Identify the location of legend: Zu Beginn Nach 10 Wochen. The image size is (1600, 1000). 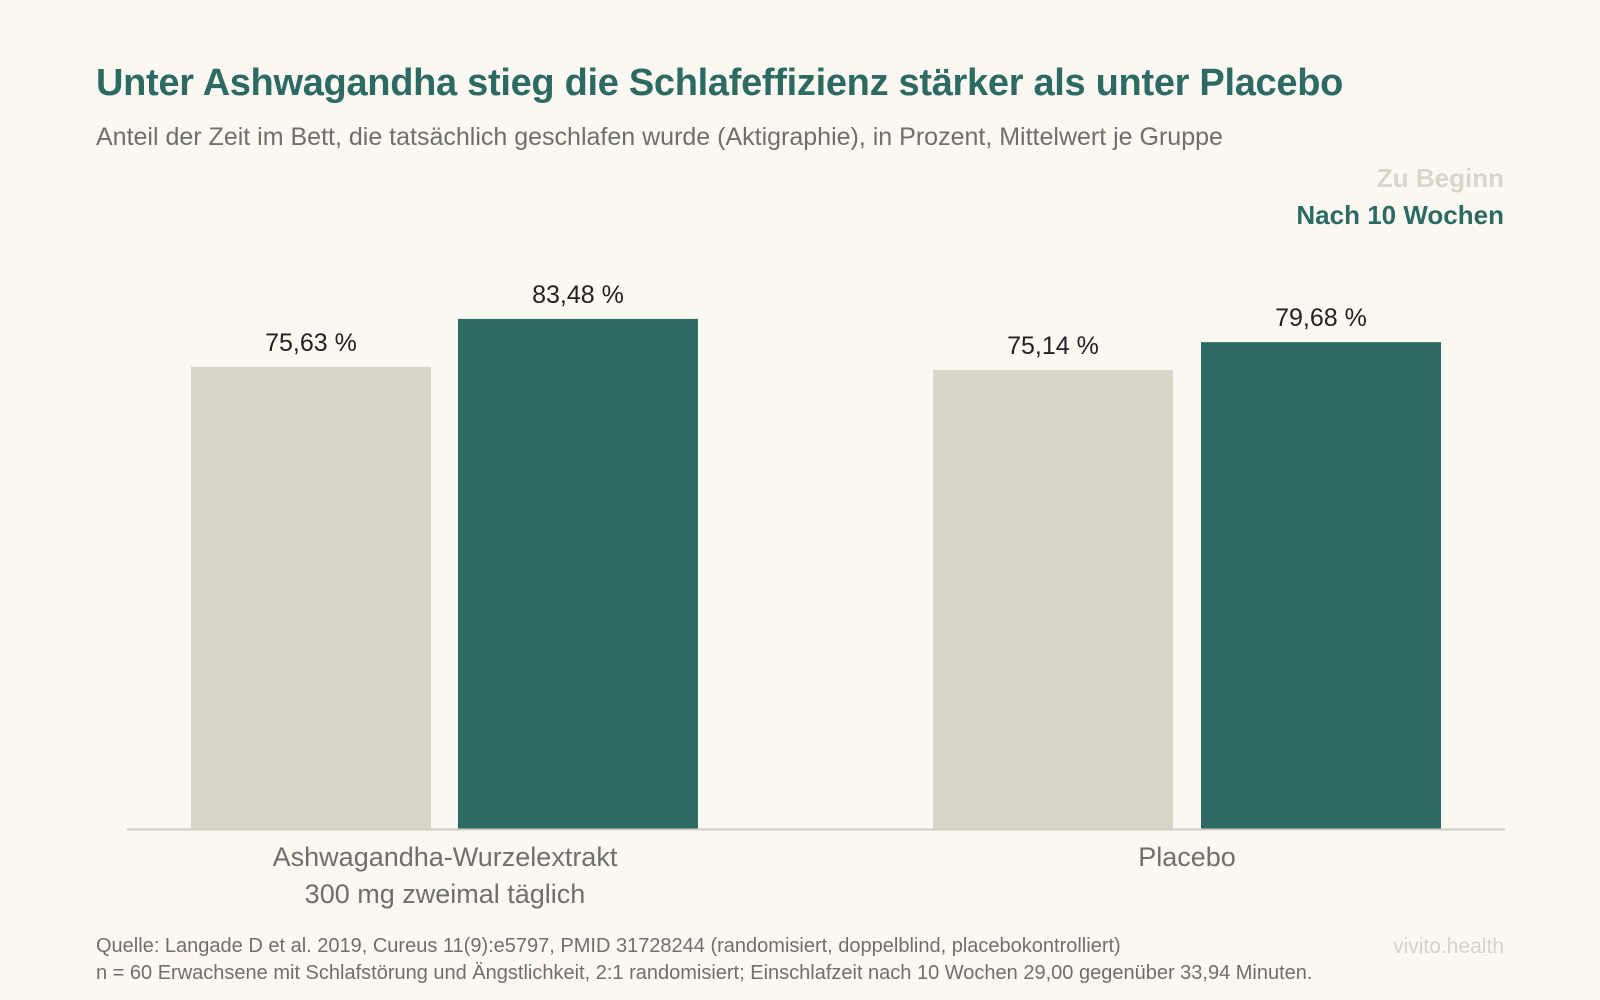
(1400, 197).